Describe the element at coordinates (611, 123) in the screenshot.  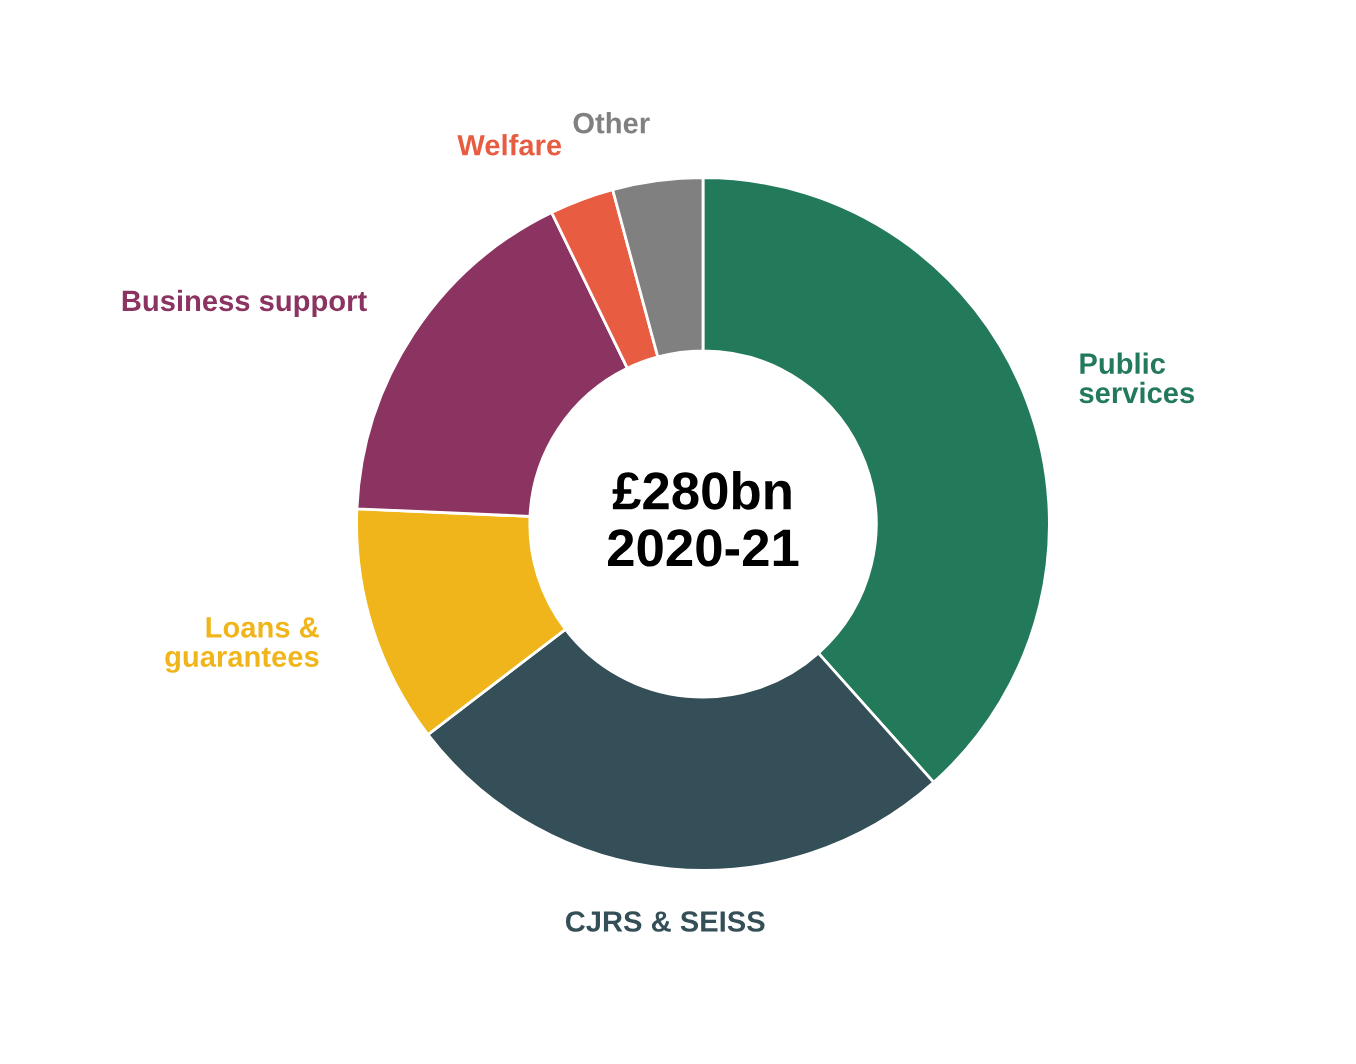
I see `slice-label: Other` at that location.